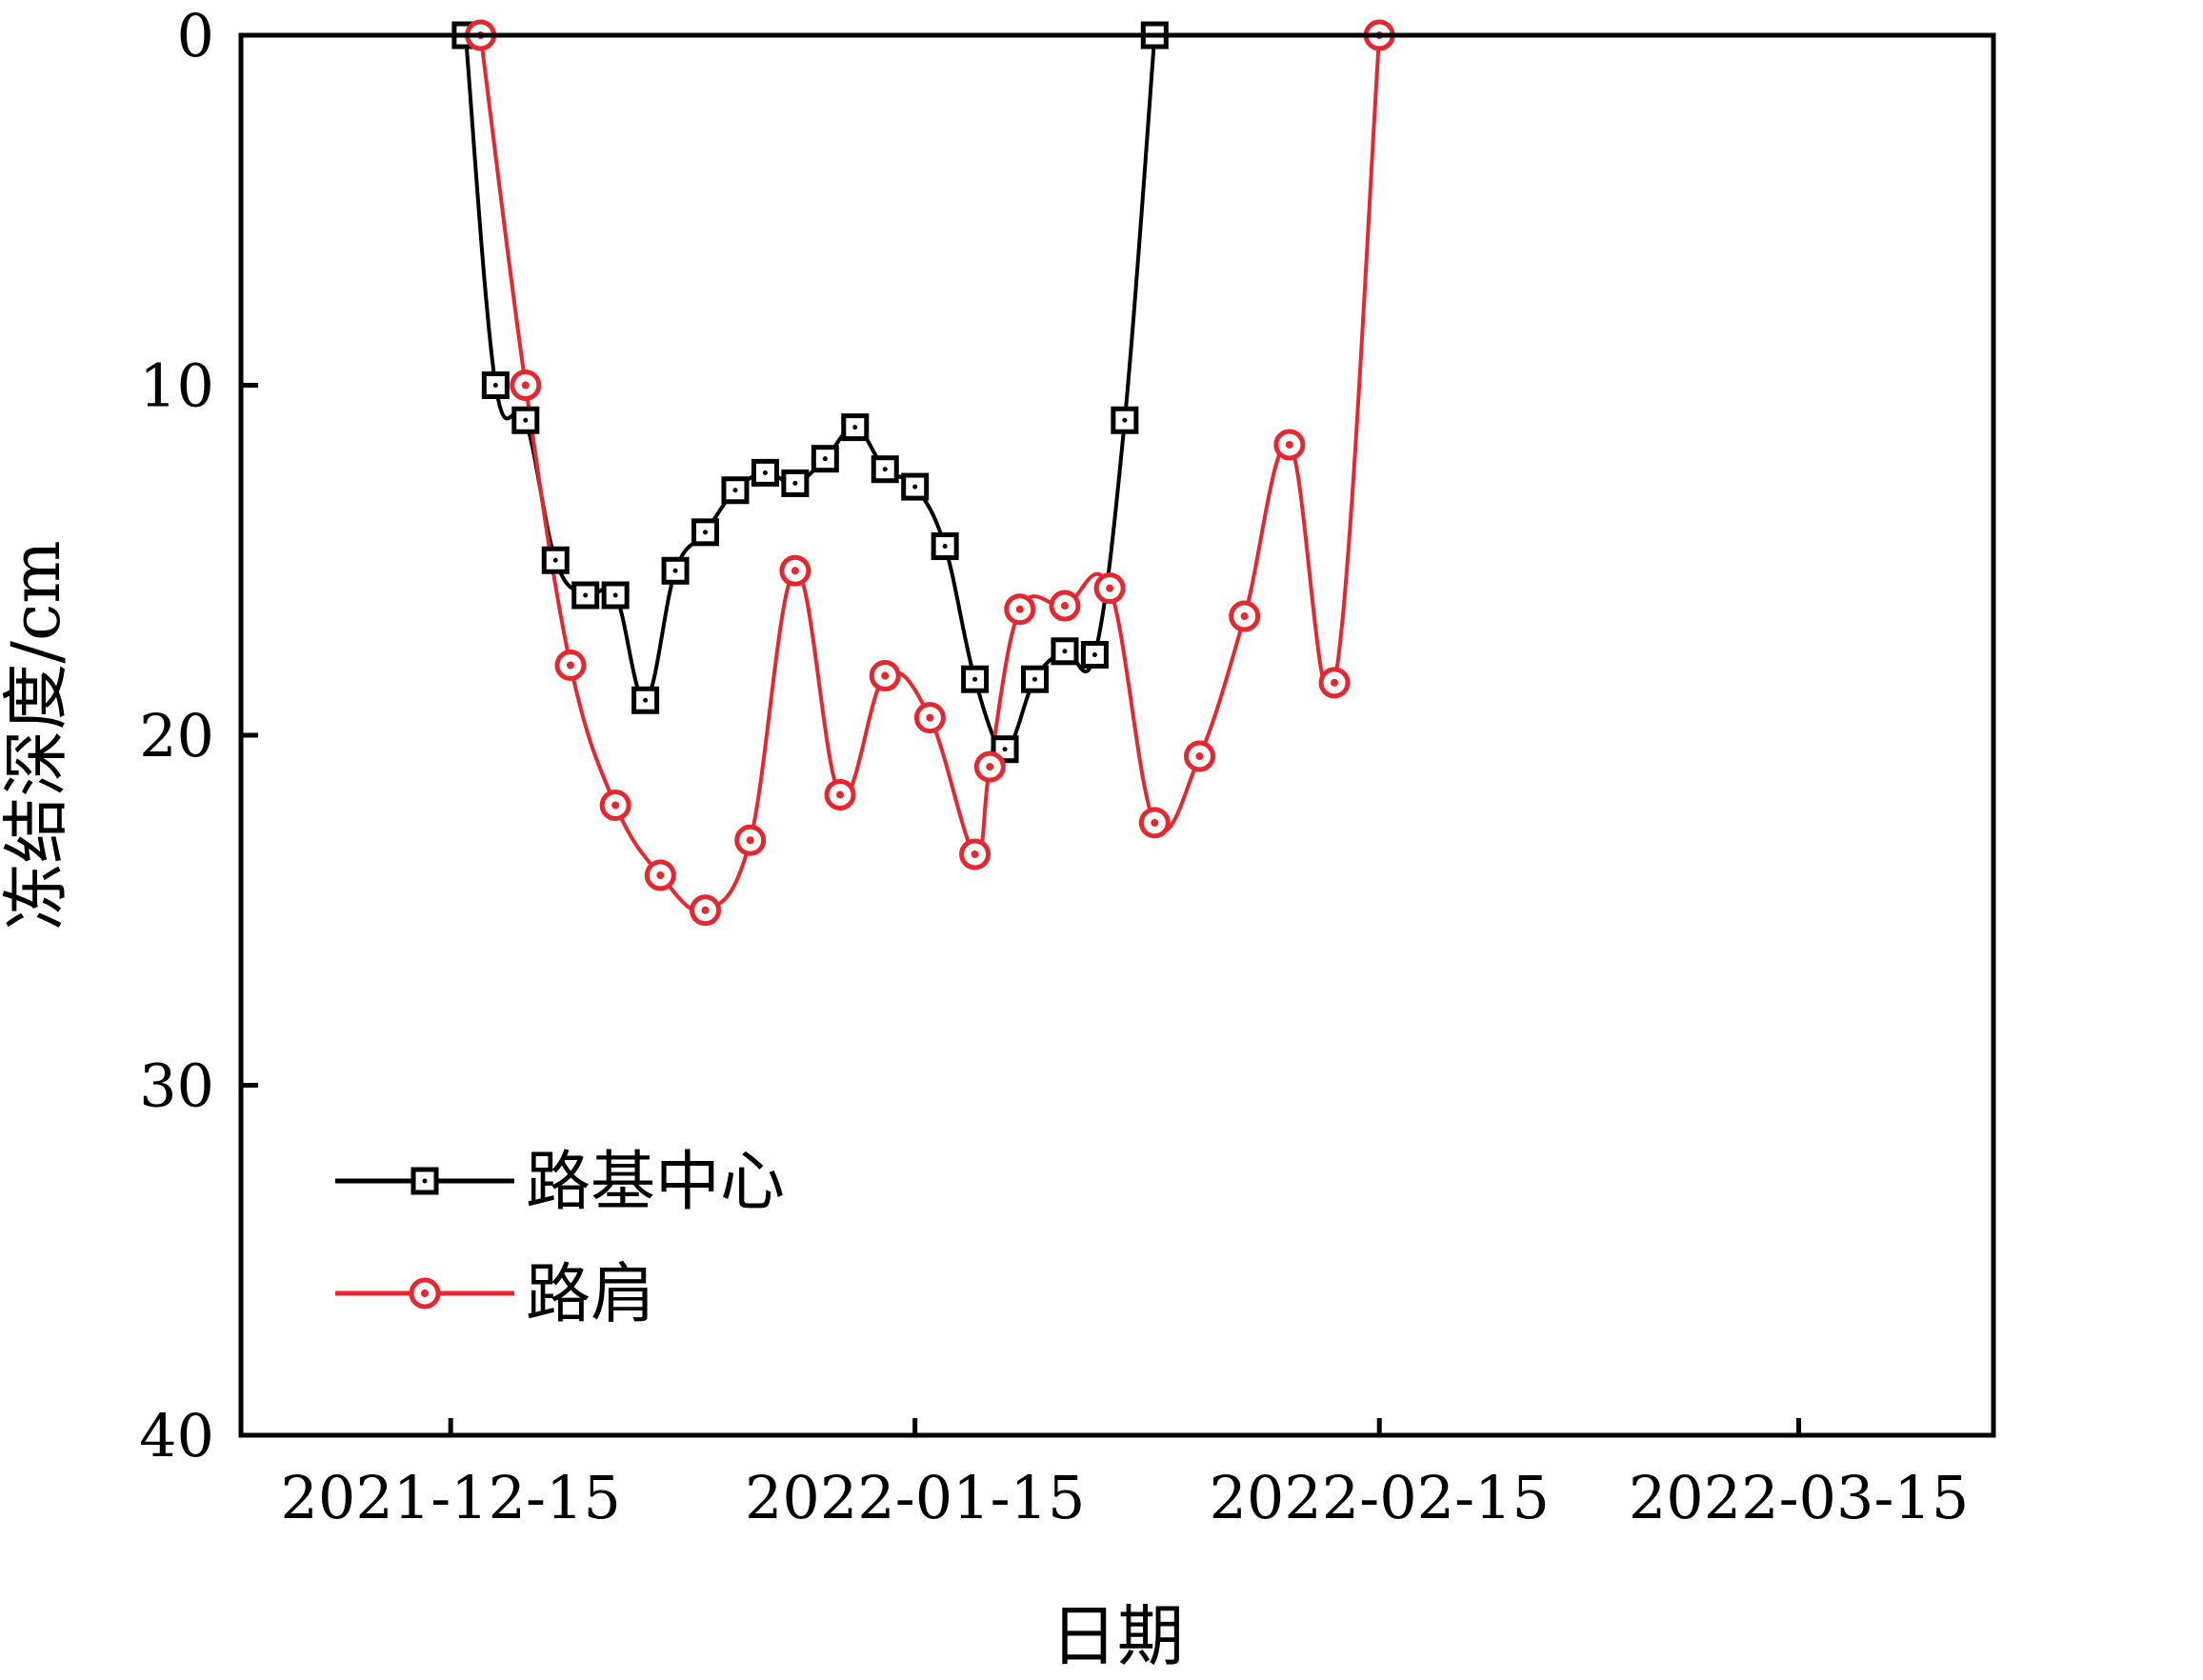 The height and width of the screenshot is (1680, 2203). I want to click on series-1-point-17-center, so click(1199, 756).